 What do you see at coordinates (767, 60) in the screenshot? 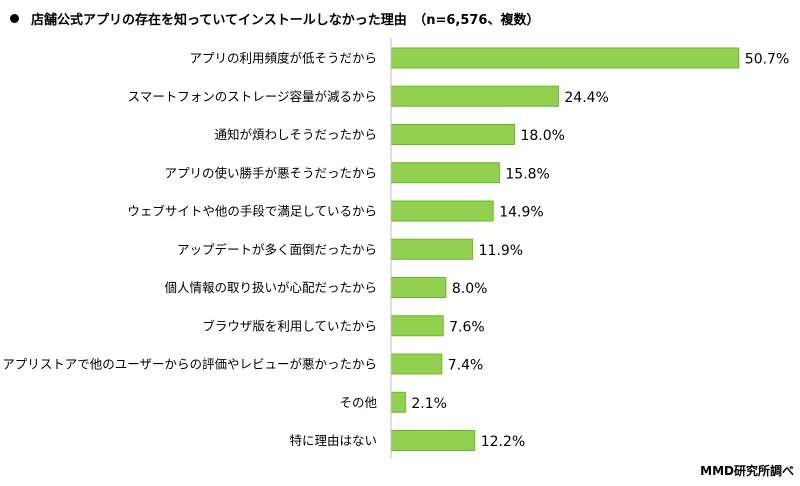
I see `data-label: 50.7%` at bounding box center [767, 60].